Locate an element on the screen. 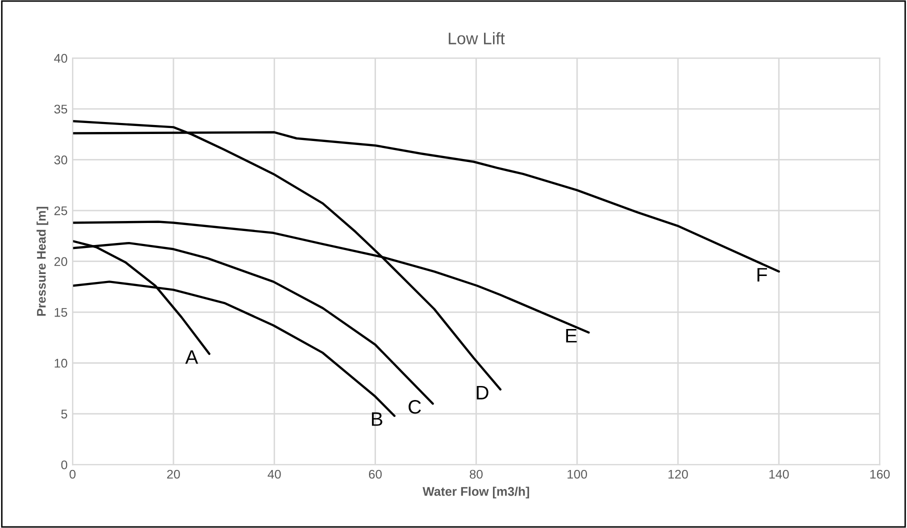 The height and width of the screenshot is (528, 907). x-tick-label: 100 is located at coordinates (578, 474).